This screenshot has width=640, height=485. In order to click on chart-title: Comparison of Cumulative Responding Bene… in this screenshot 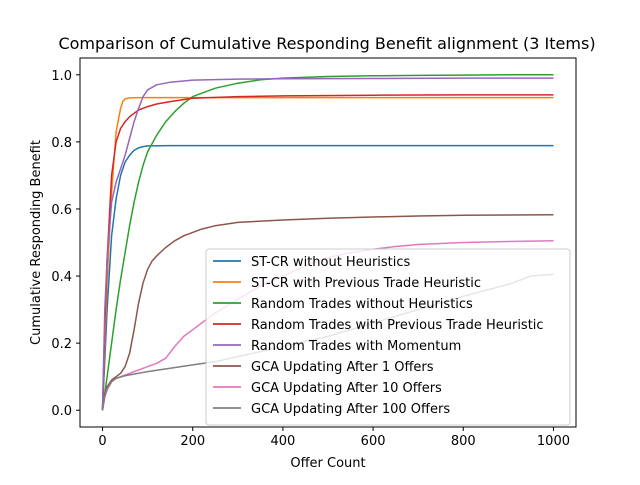, I will do `click(326, 43)`.